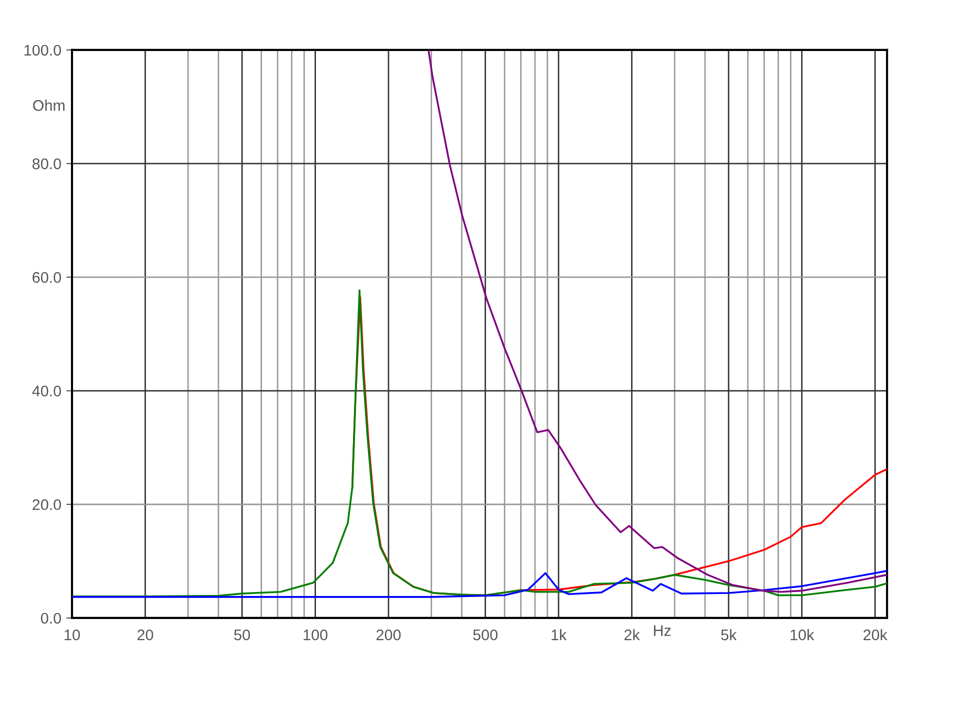 Image resolution: width=960 pixels, height=720 pixels. Describe the element at coordinates (46, 504) in the screenshot. I see `y-tick-label: 20.0` at that location.